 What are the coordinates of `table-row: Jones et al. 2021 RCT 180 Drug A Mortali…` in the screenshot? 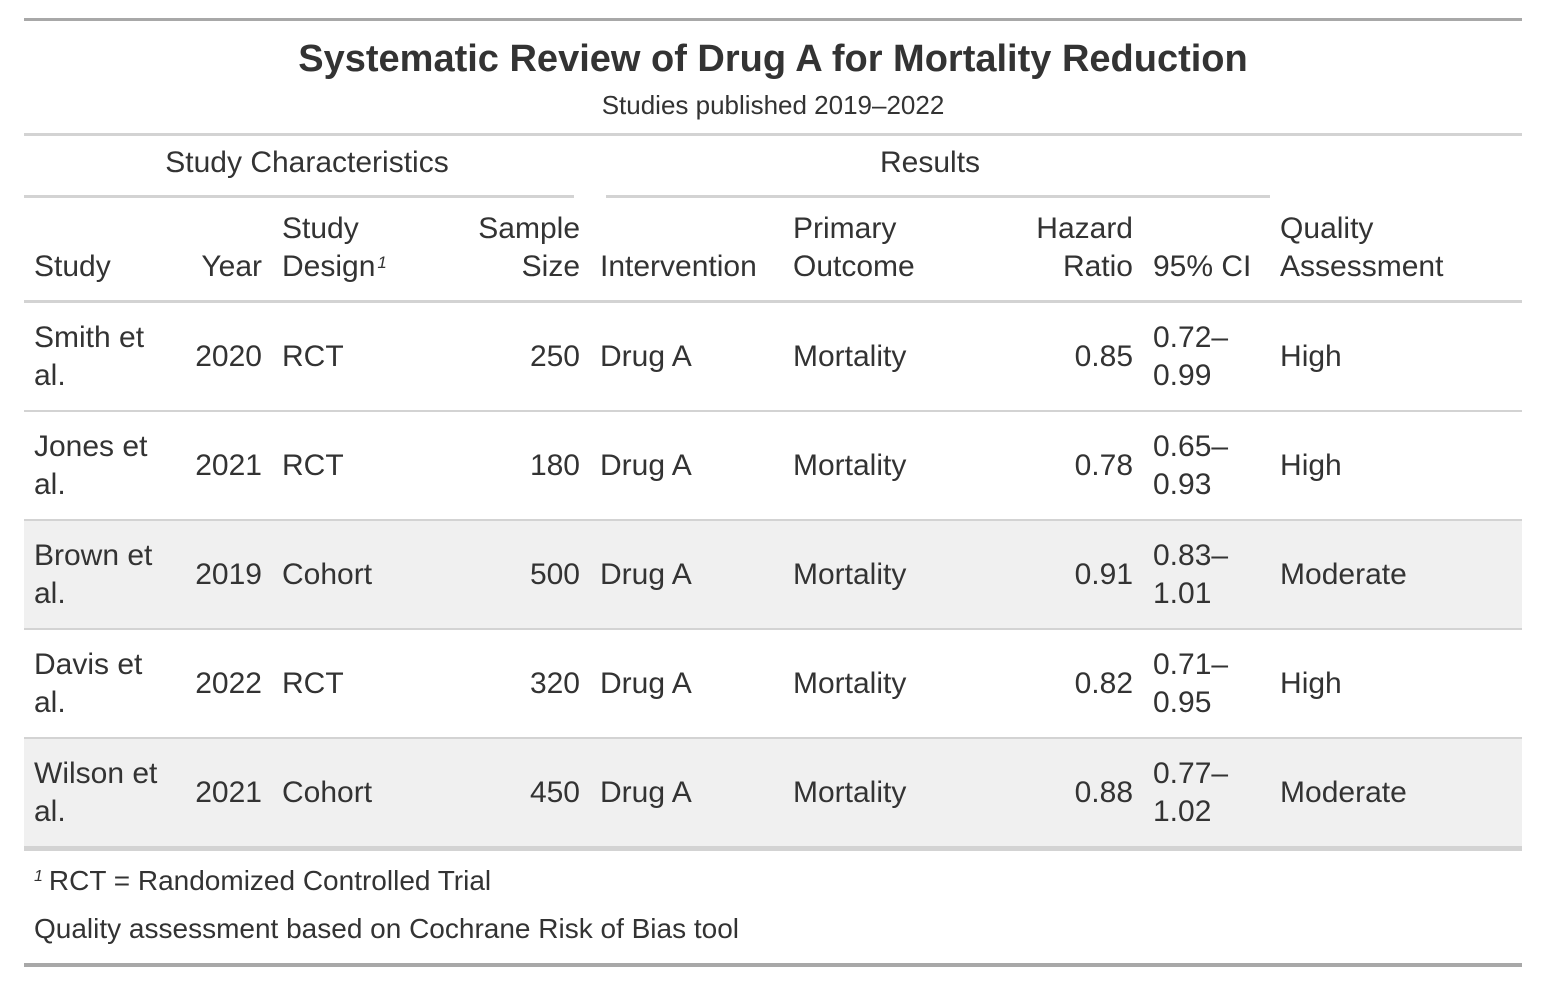 It's located at (773, 466).